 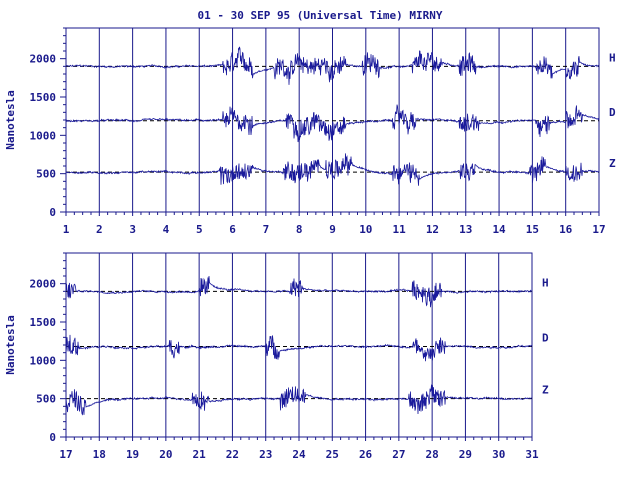 What do you see at coordinates (166, 229) in the screenshot?
I see `x-tick-label: 4` at bounding box center [166, 229].